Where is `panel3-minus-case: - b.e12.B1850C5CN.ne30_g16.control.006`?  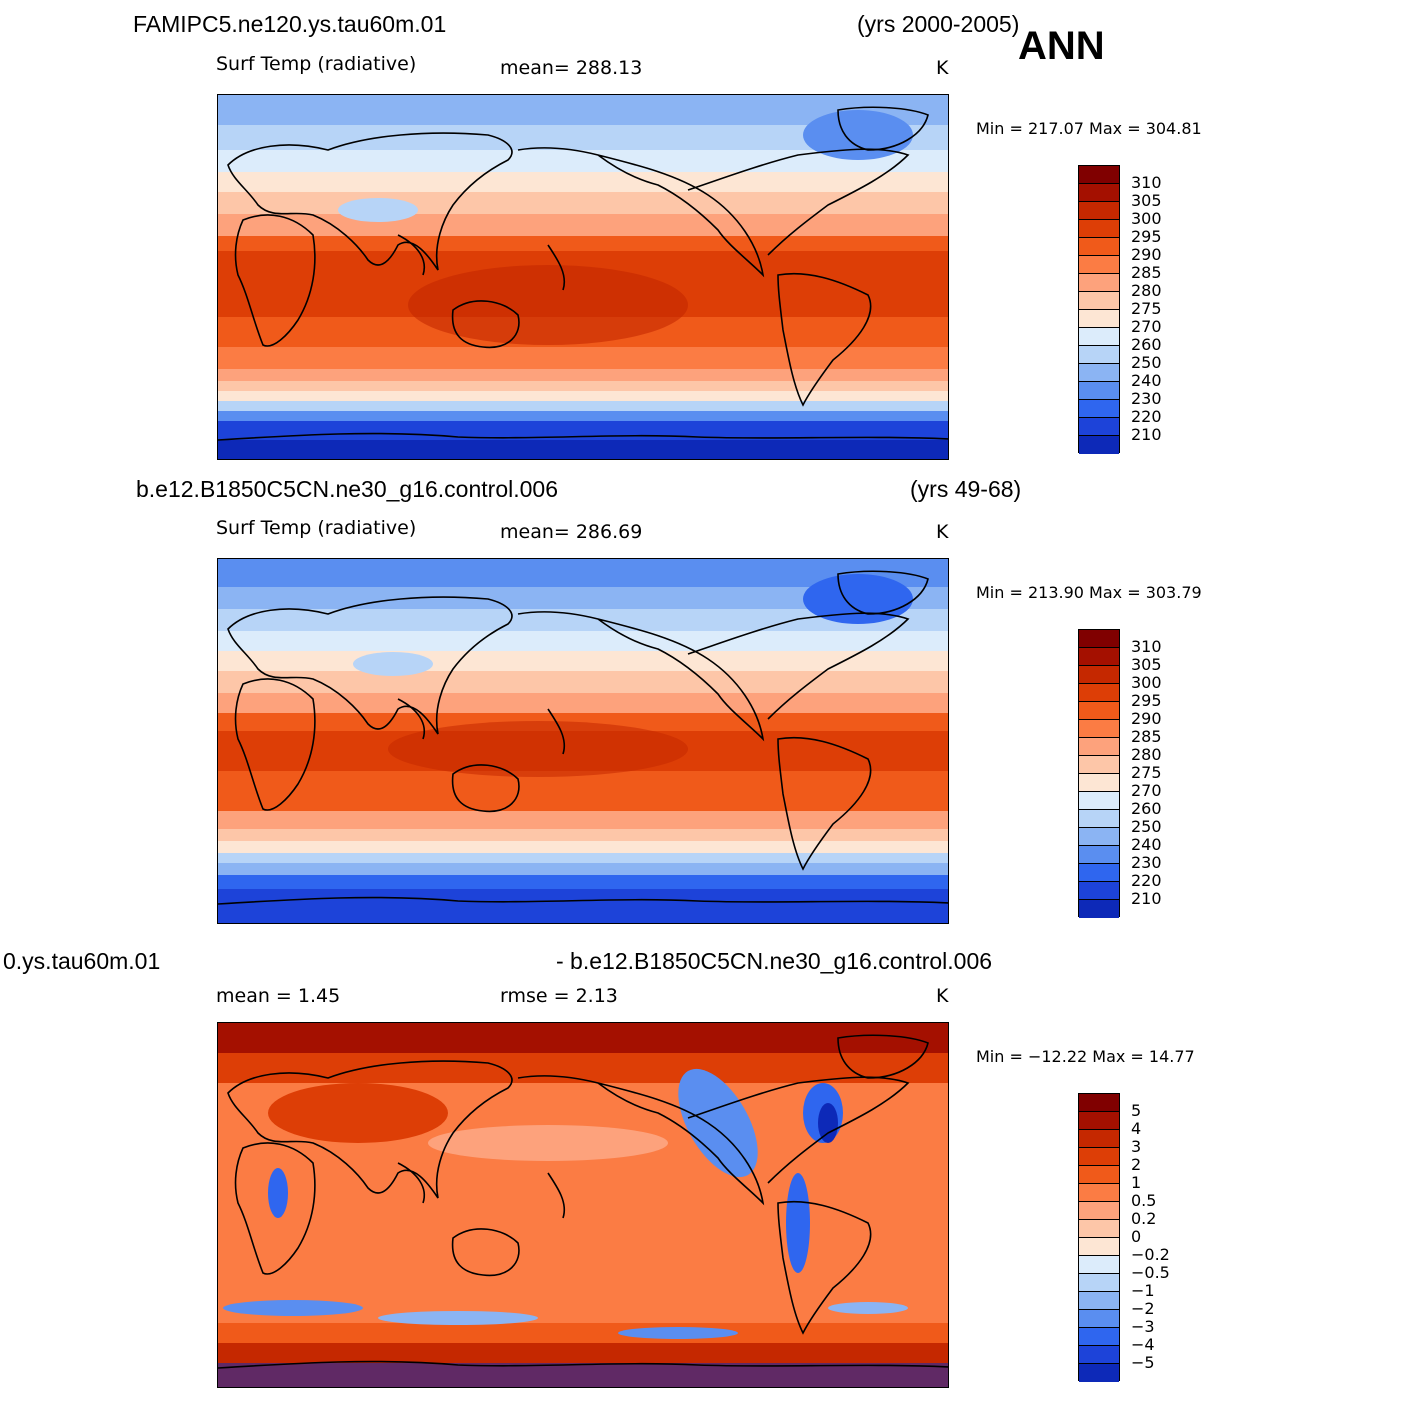
panel3-minus-case: - b.e12.B1850C5CN.ne30_g16.control.006 is located at coordinates (774, 961).